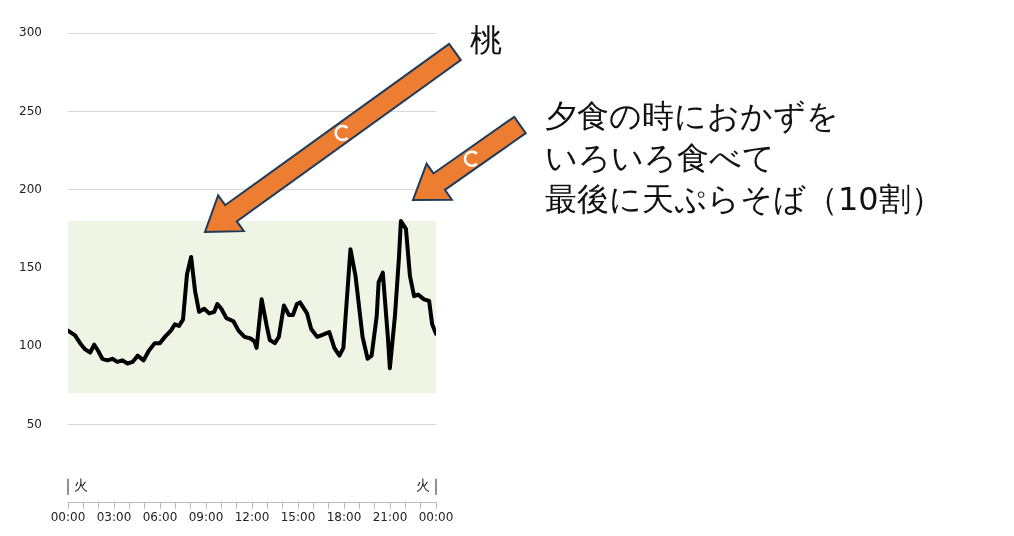 This screenshot has height=536, width=1014. Describe the element at coordinates (206, 517) in the screenshot. I see `x-tick-label: 09:00` at that location.